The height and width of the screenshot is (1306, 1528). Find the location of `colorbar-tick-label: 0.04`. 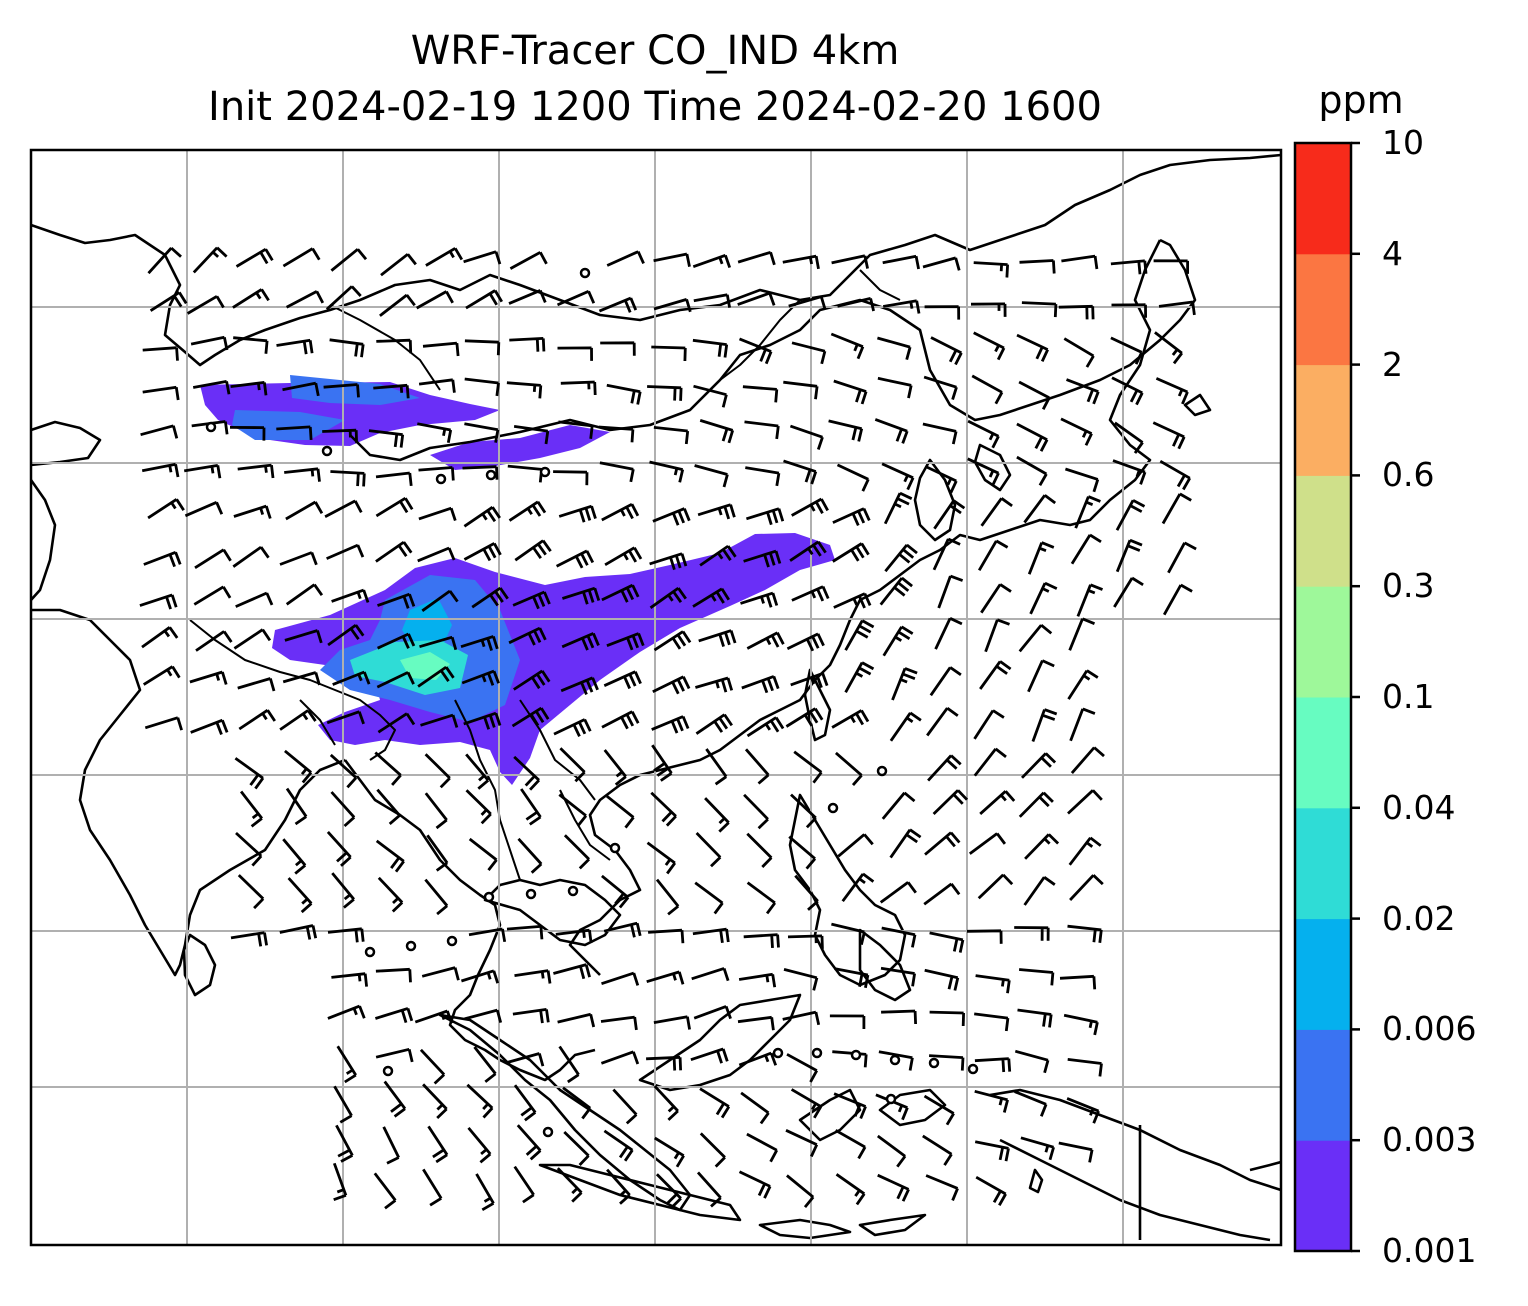

colorbar-tick-label: 0.04 is located at coordinates (1419, 807).